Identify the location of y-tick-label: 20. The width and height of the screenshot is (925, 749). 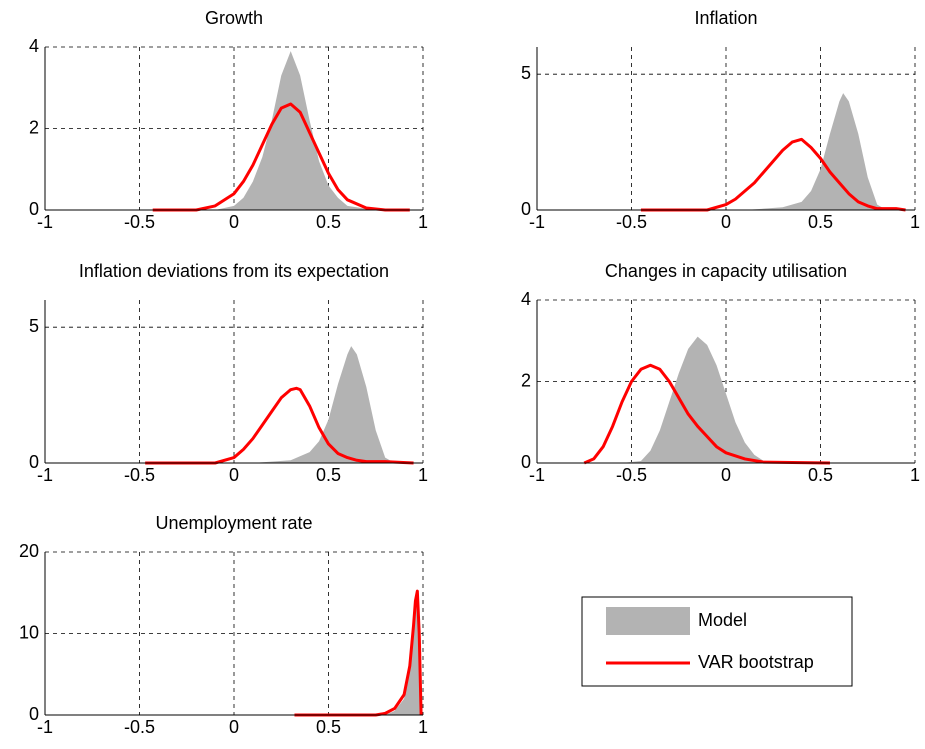
(29, 551).